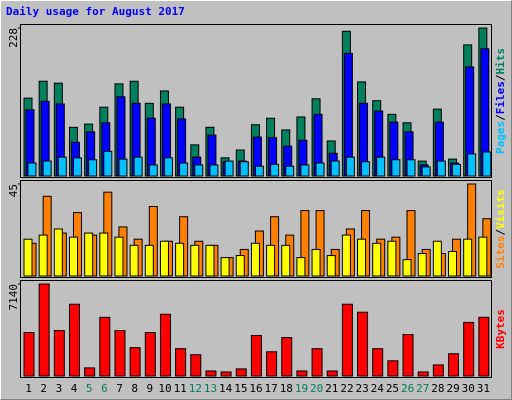 This screenshot has height=400, width=512. I want to click on x-tick-label: 17, so click(271, 388).